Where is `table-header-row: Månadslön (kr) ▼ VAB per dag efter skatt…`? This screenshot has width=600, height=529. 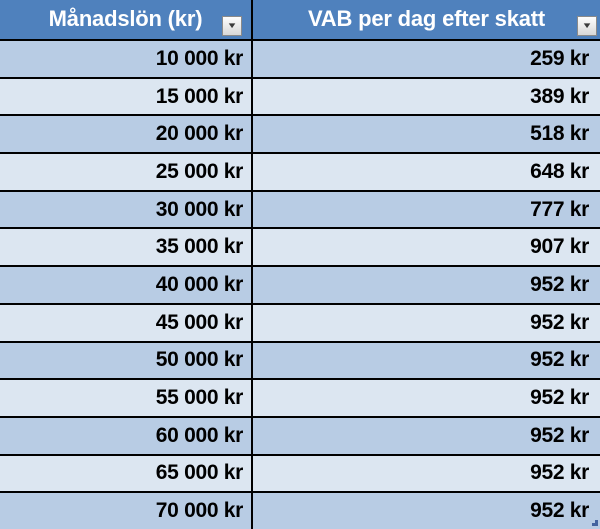
table-header-row: Månadslön (kr) ▼ VAB per dag efter skatt… is located at coordinates (300, 20).